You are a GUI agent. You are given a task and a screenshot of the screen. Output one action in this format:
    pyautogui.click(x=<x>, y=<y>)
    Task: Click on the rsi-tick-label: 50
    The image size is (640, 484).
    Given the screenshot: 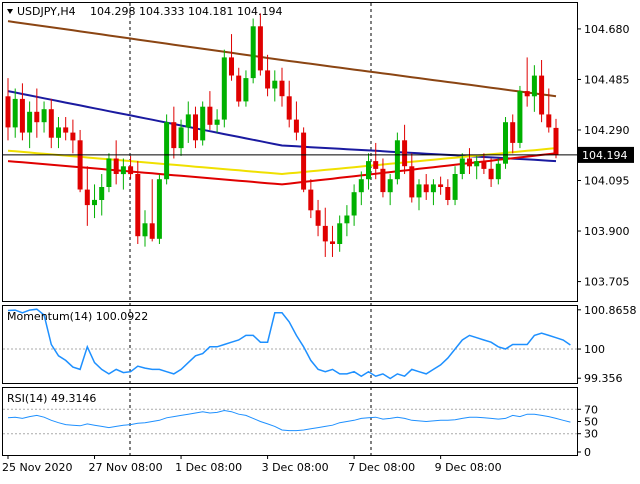 What is the action you would take?
    pyautogui.click(x=591, y=422)
    